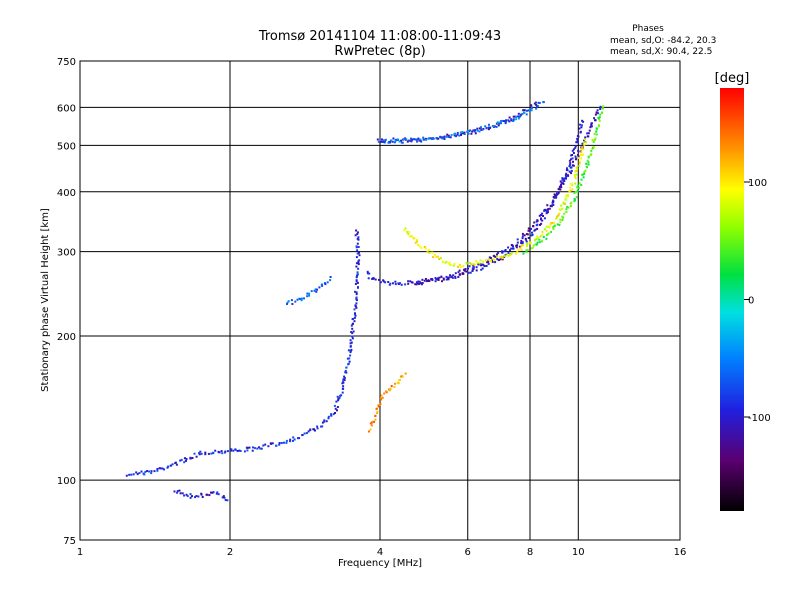 The height and width of the screenshot is (600, 800). I want to click on y-tick-label: 600, so click(66, 108).